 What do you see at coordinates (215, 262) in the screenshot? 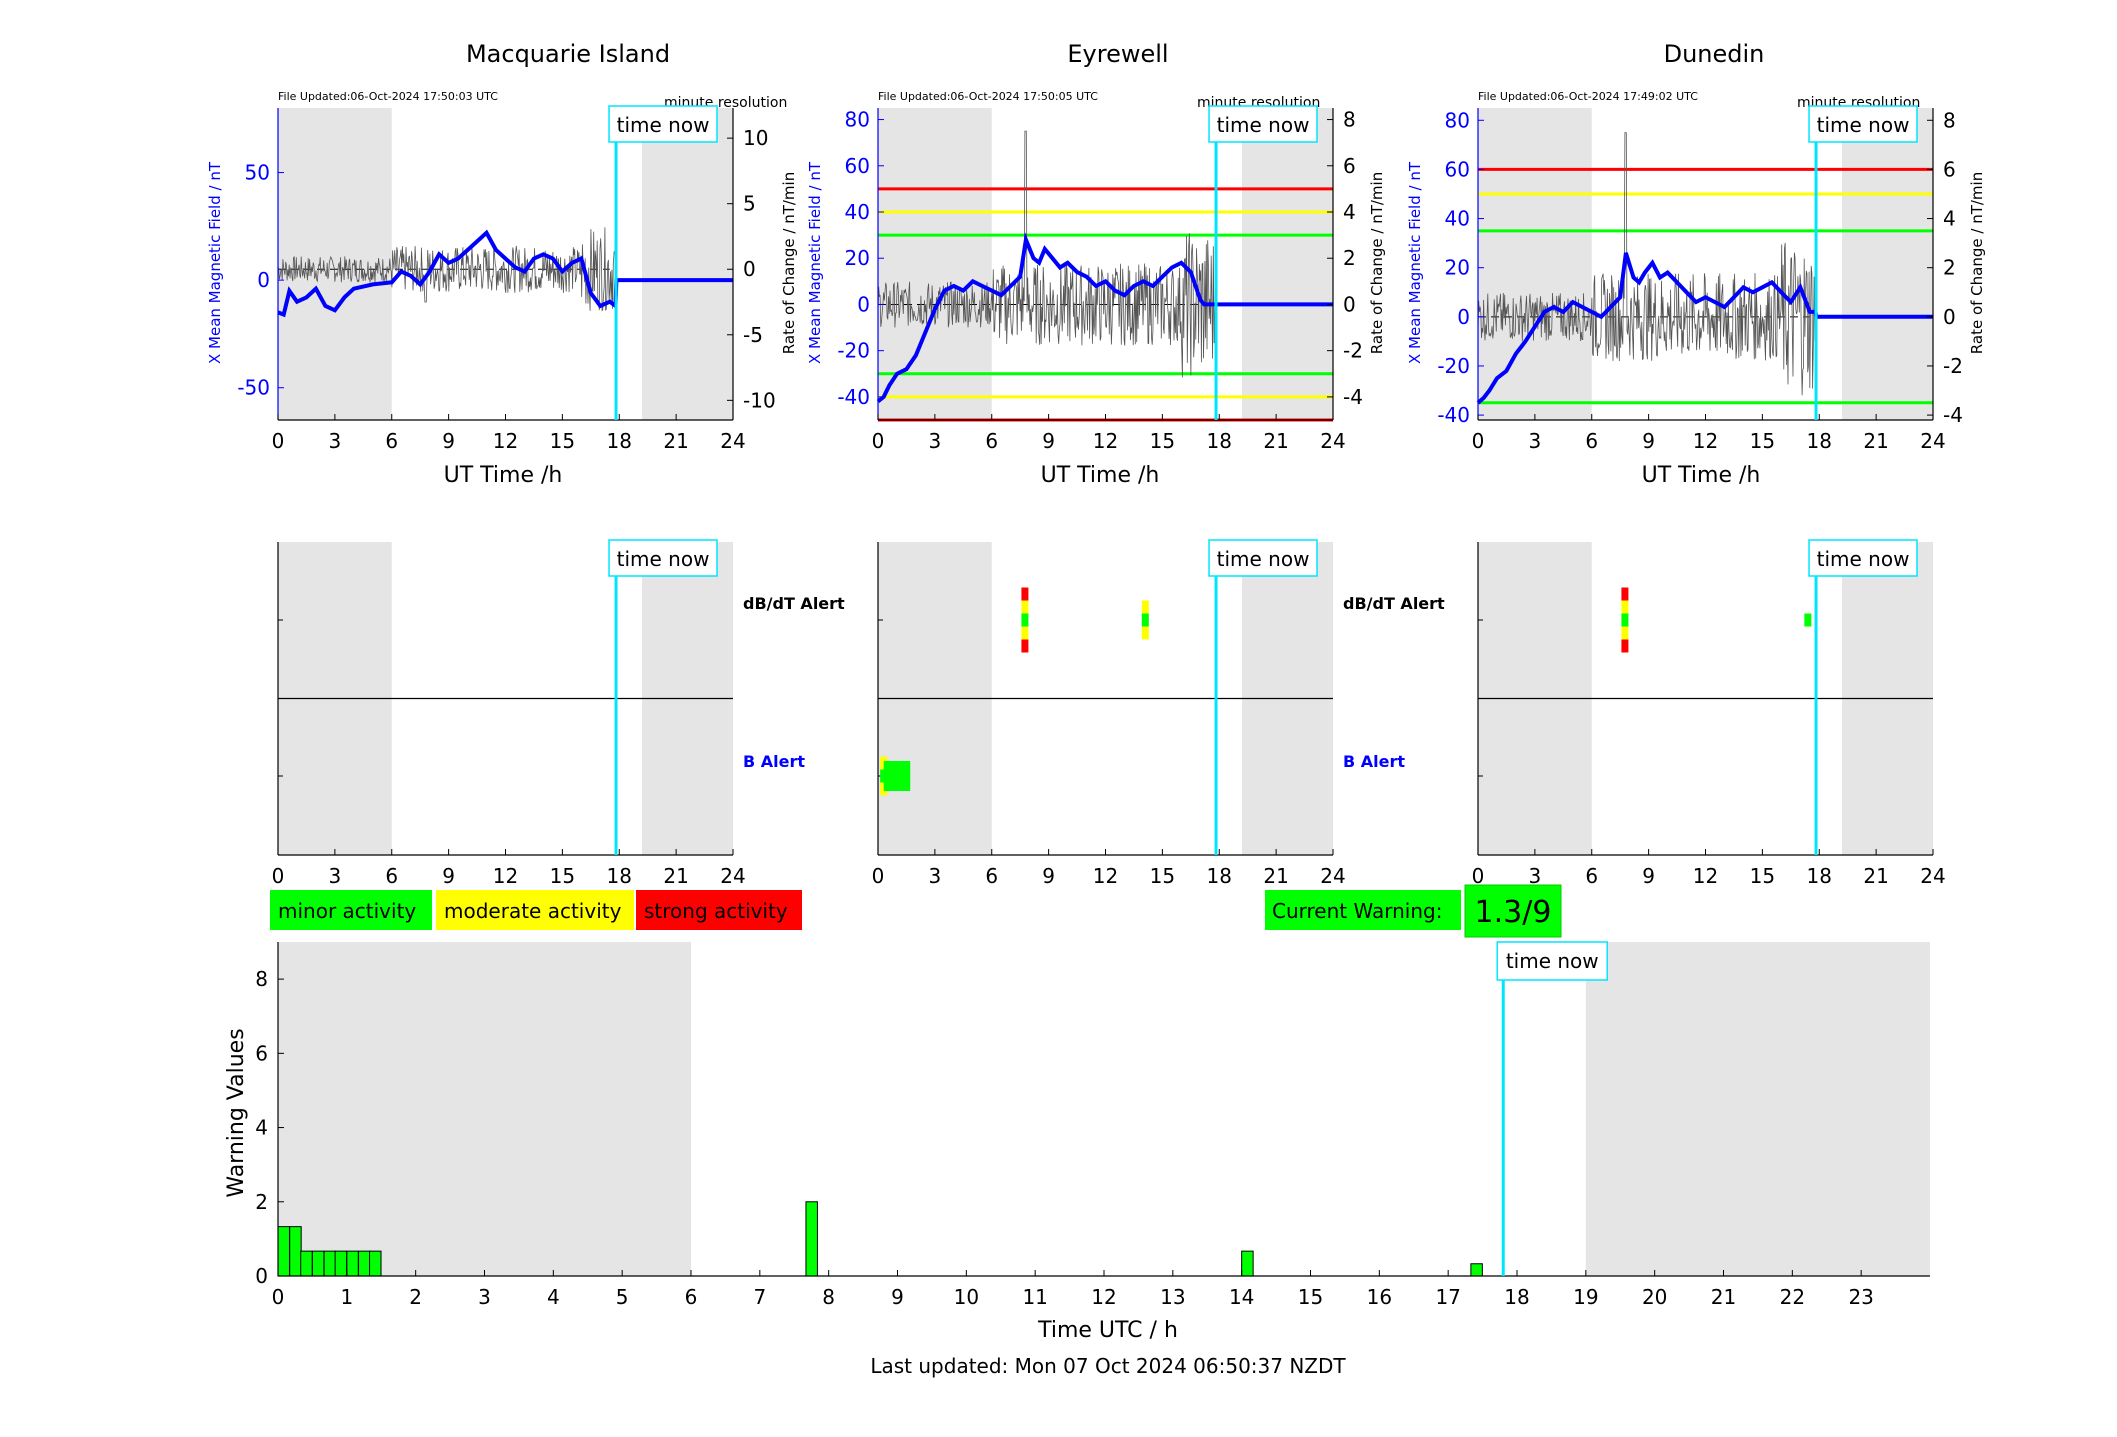
I see `left-ylabel-macquarie: X Mean Magnetic Field / nT` at bounding box center [215, 262].